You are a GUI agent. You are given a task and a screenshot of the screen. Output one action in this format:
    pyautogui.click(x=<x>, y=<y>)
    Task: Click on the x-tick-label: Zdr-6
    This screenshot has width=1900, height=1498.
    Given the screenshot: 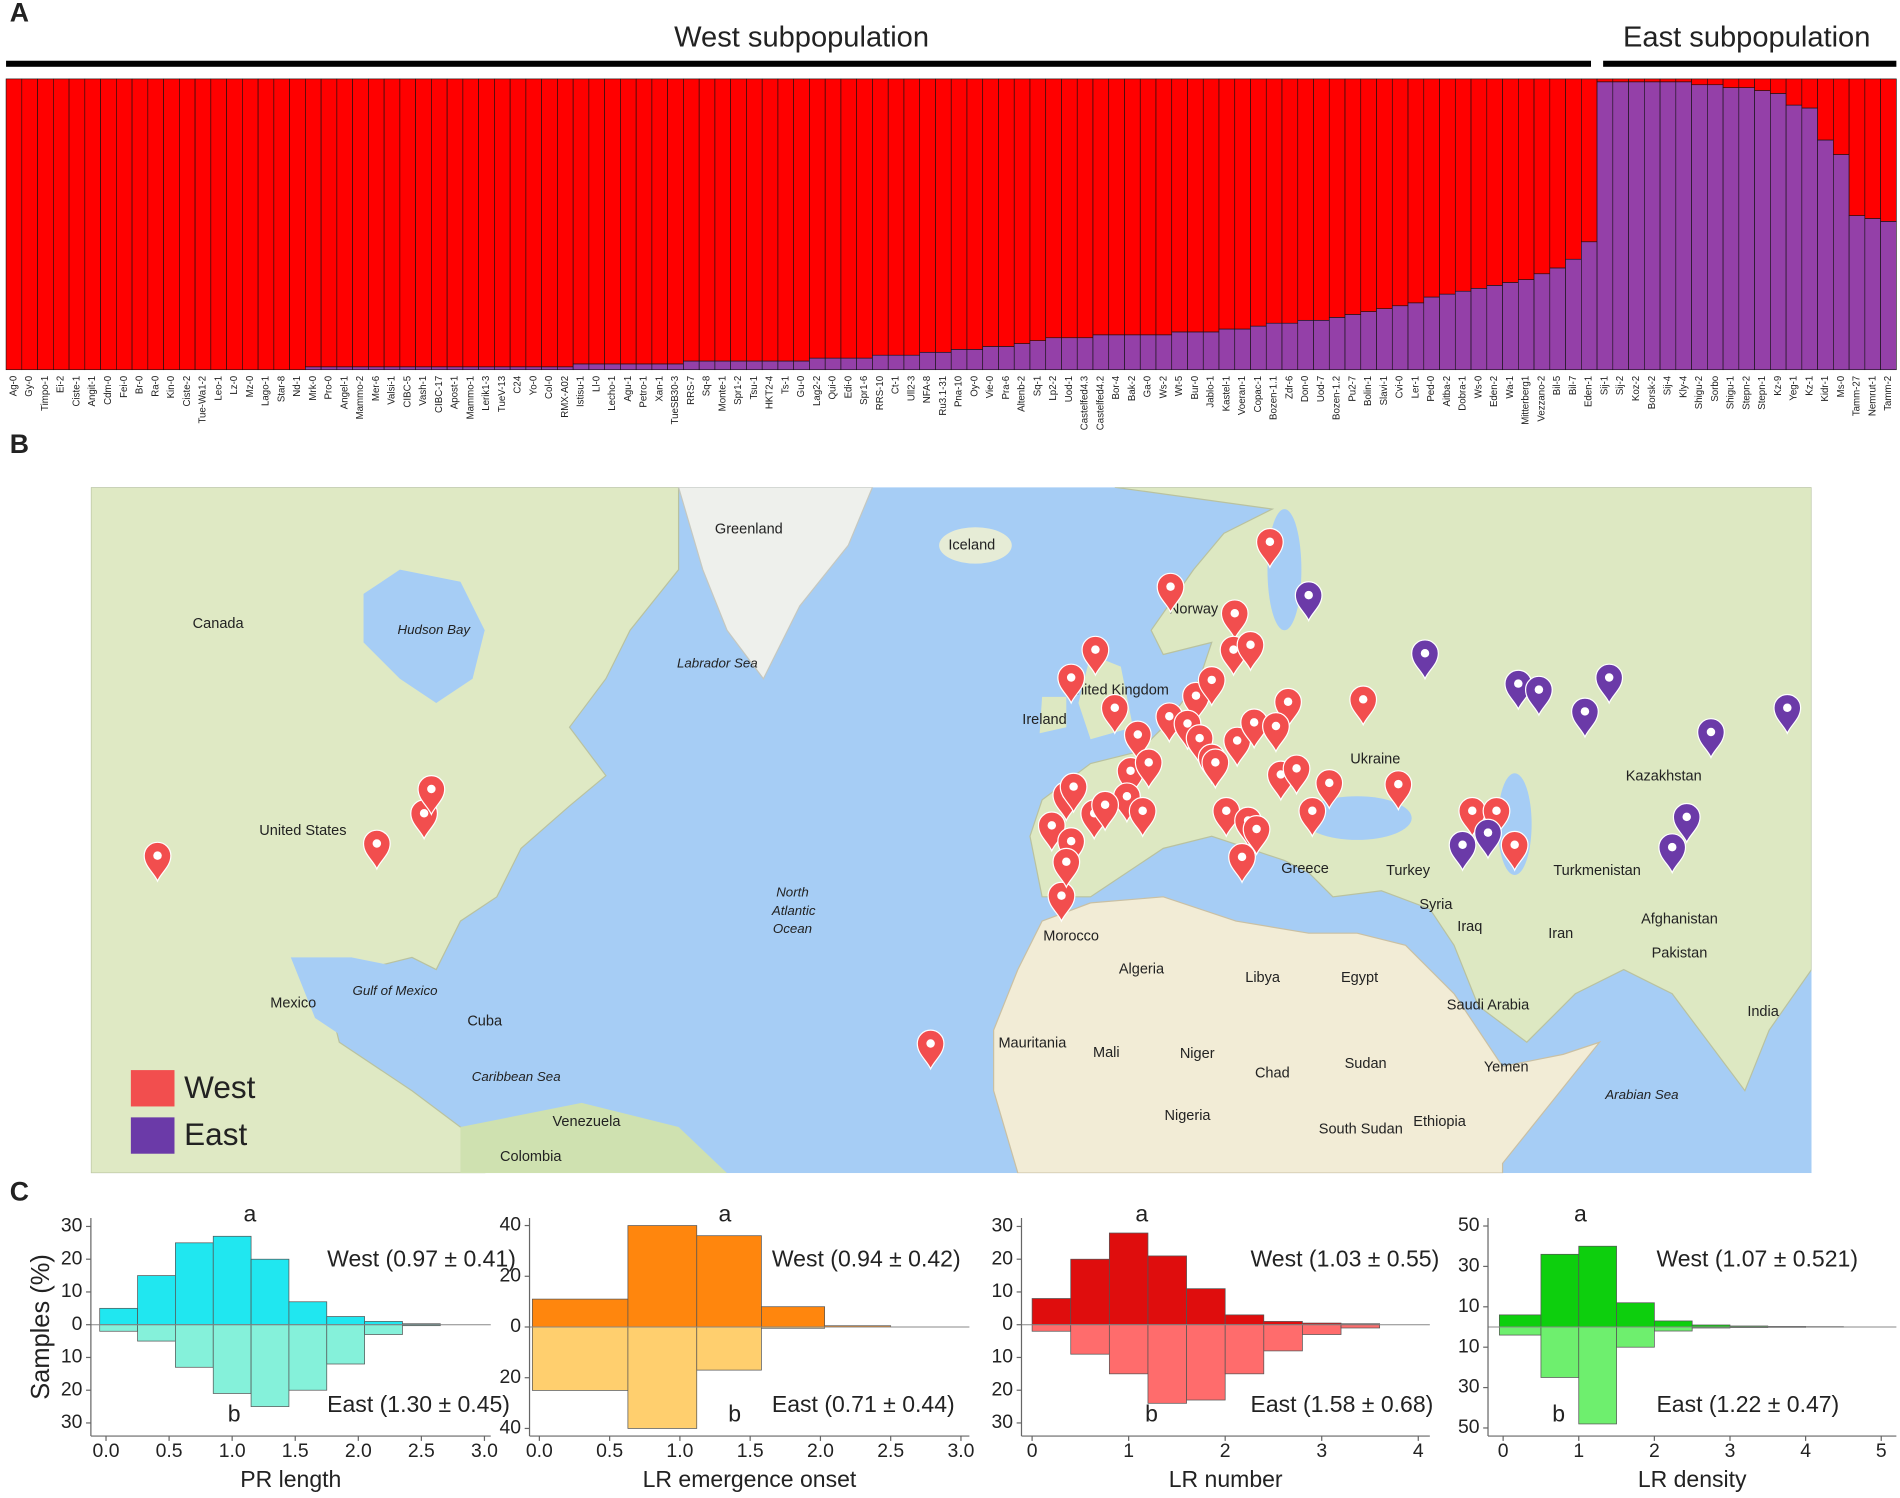 What is the action you would take?
    pyautogui.click(x=1289, y=387)
    